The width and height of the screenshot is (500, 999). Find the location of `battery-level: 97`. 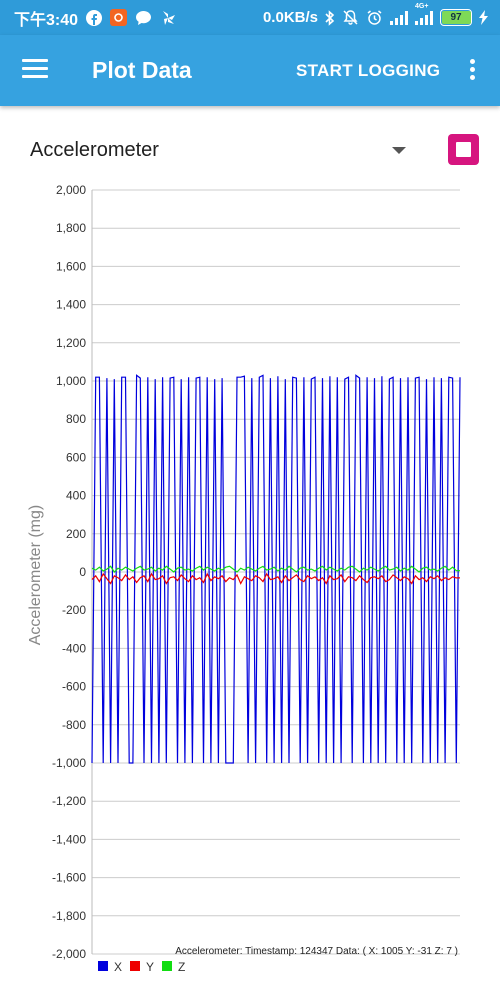

battery-level: 97 is located at coordinates (456, 17).